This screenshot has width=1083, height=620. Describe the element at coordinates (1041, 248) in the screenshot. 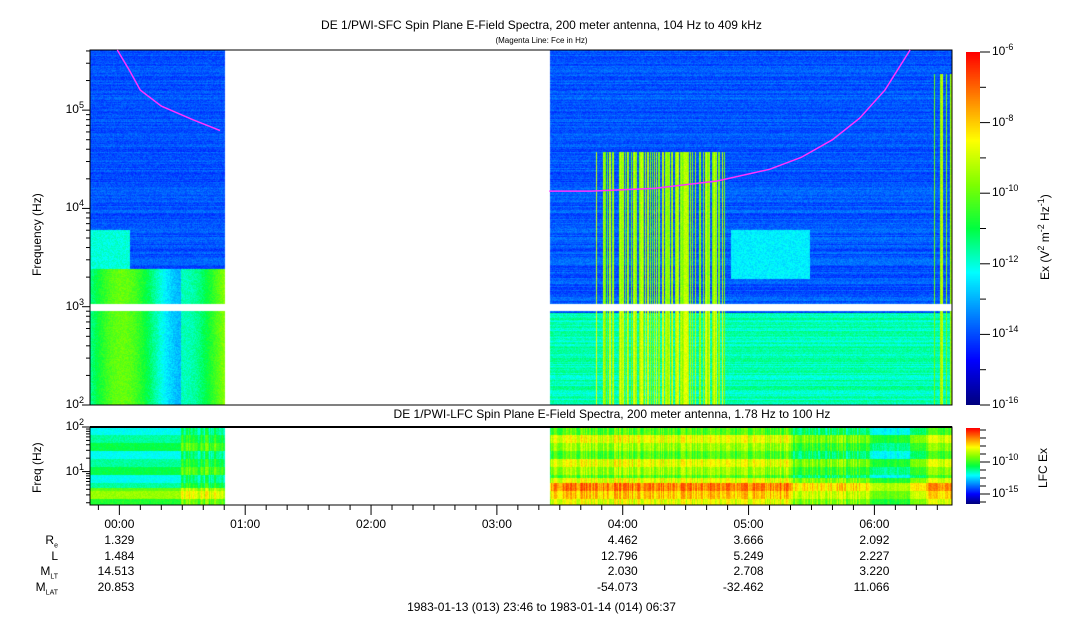

I see `cb-label-part: 2` at that location.